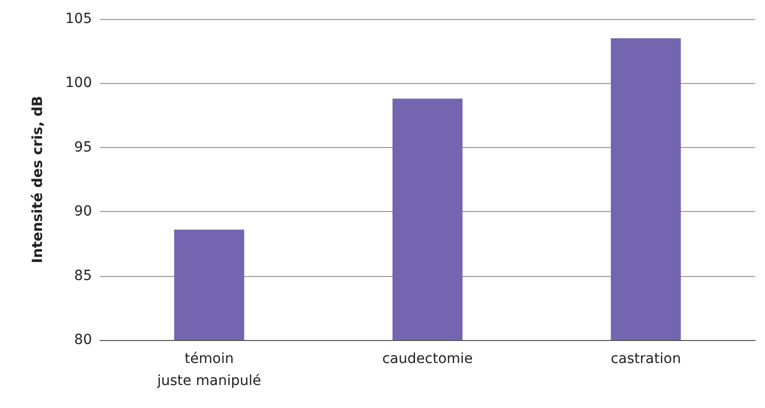 This screenshot has height=408, width=765. Describe the element at coordinates (83, 340) in the screenshot. I see `y-tick-label: 80` at that location.